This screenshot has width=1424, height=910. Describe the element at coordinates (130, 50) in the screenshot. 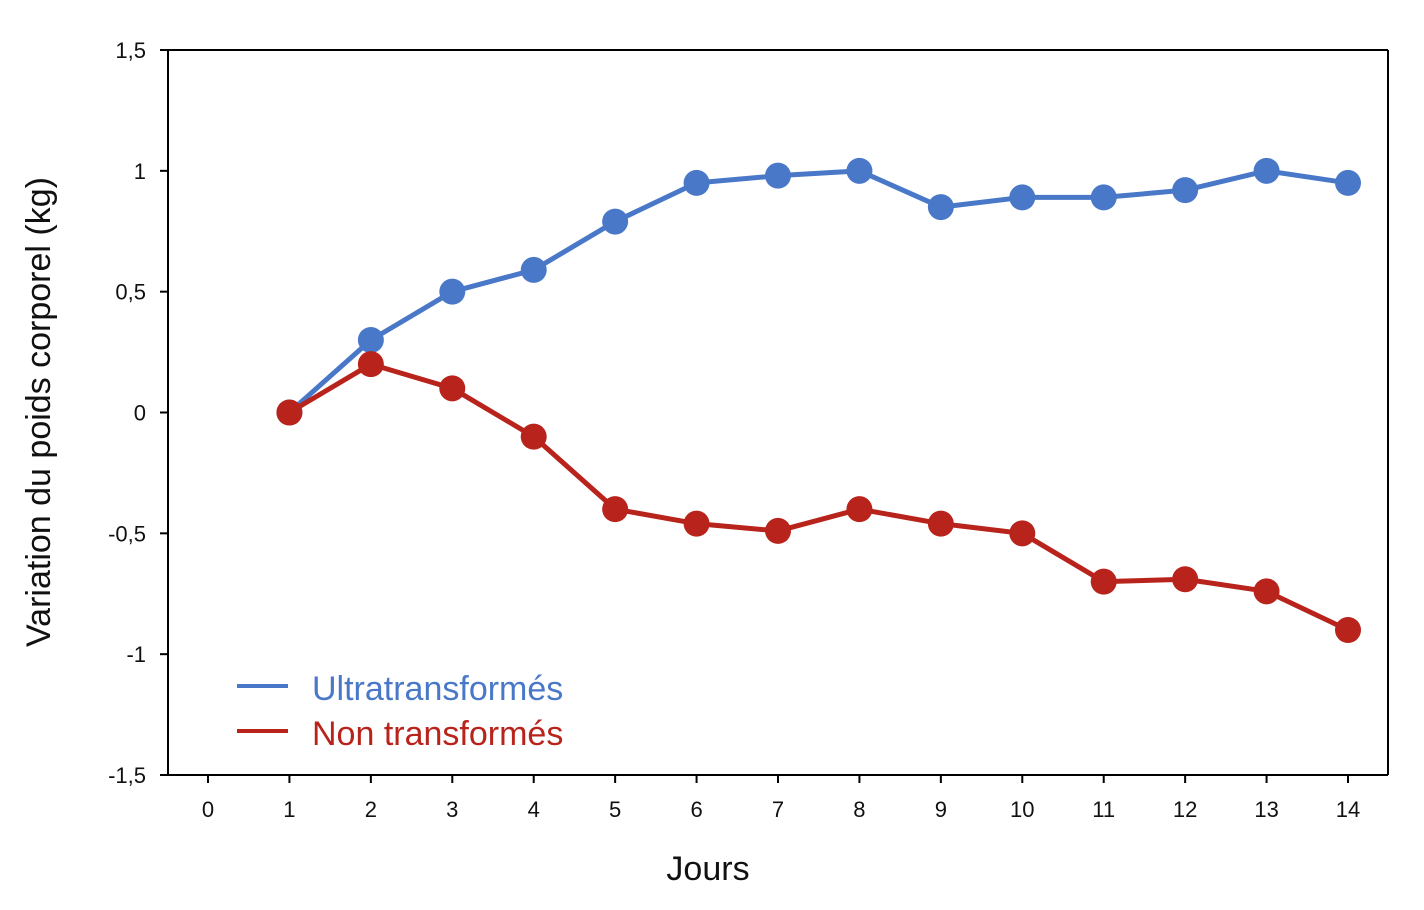

I see `y-tick-label: 1,5` at that location.